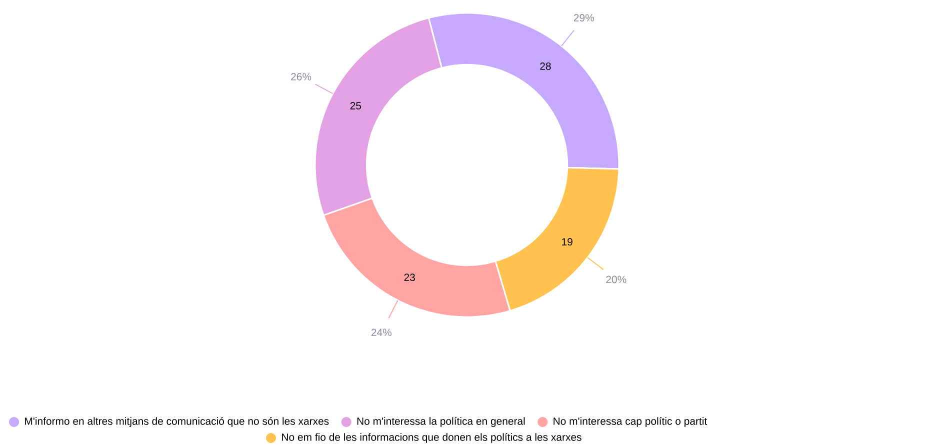 The height and width of the screenshot is (445, 928). I want to click on data-label: 25, so click(356, 106).